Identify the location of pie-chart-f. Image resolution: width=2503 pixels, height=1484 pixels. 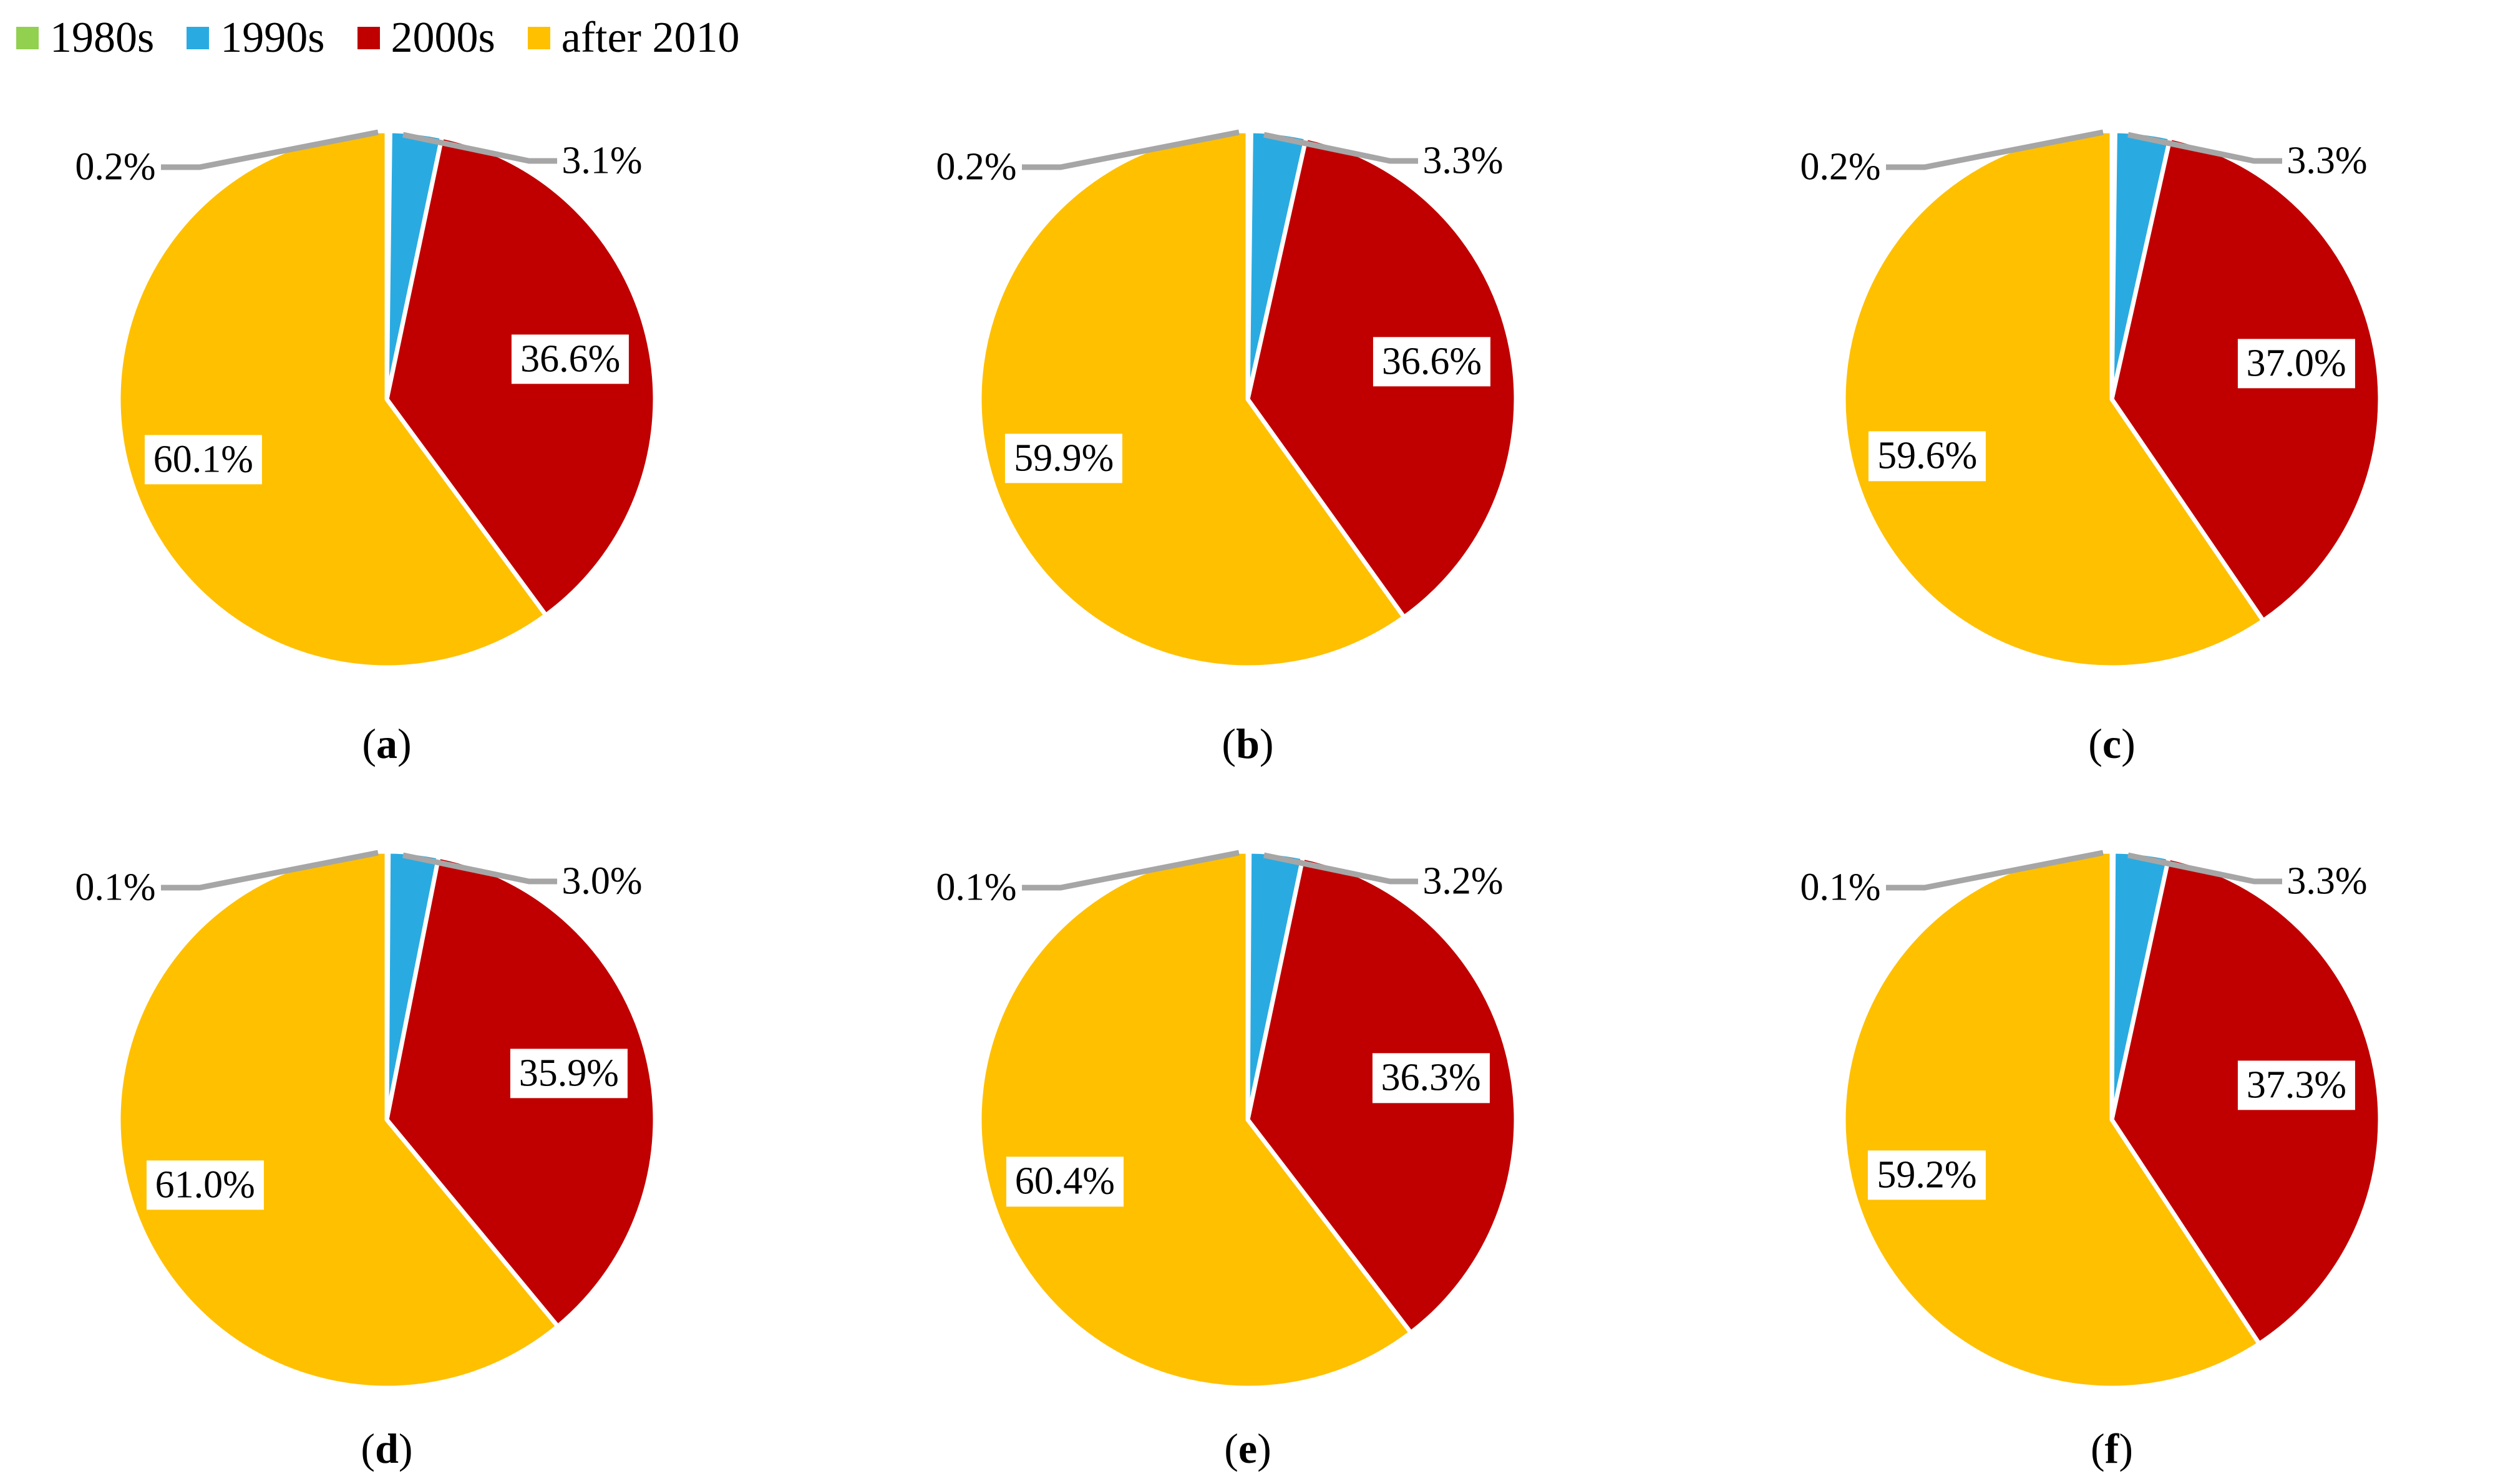
(2112, 1119).